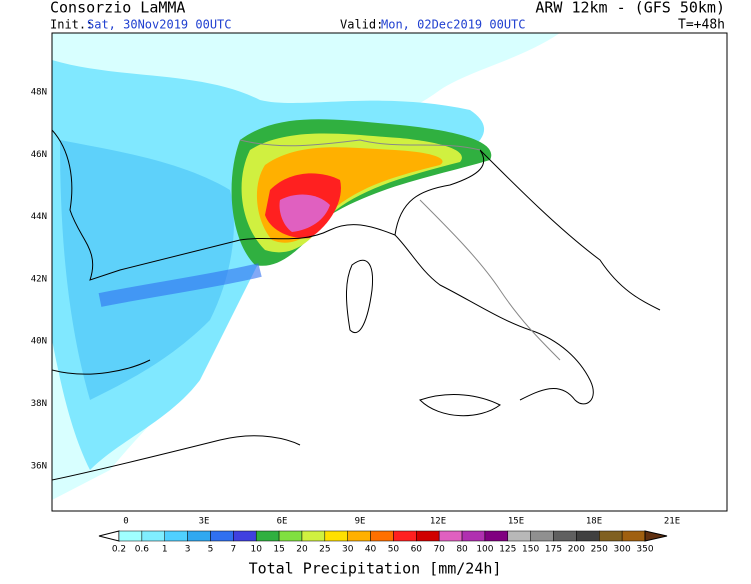  What do you see at coordinates (417, 550) in the screenshot?
I see `legend-level: 60` at bounding box center [417, 550].